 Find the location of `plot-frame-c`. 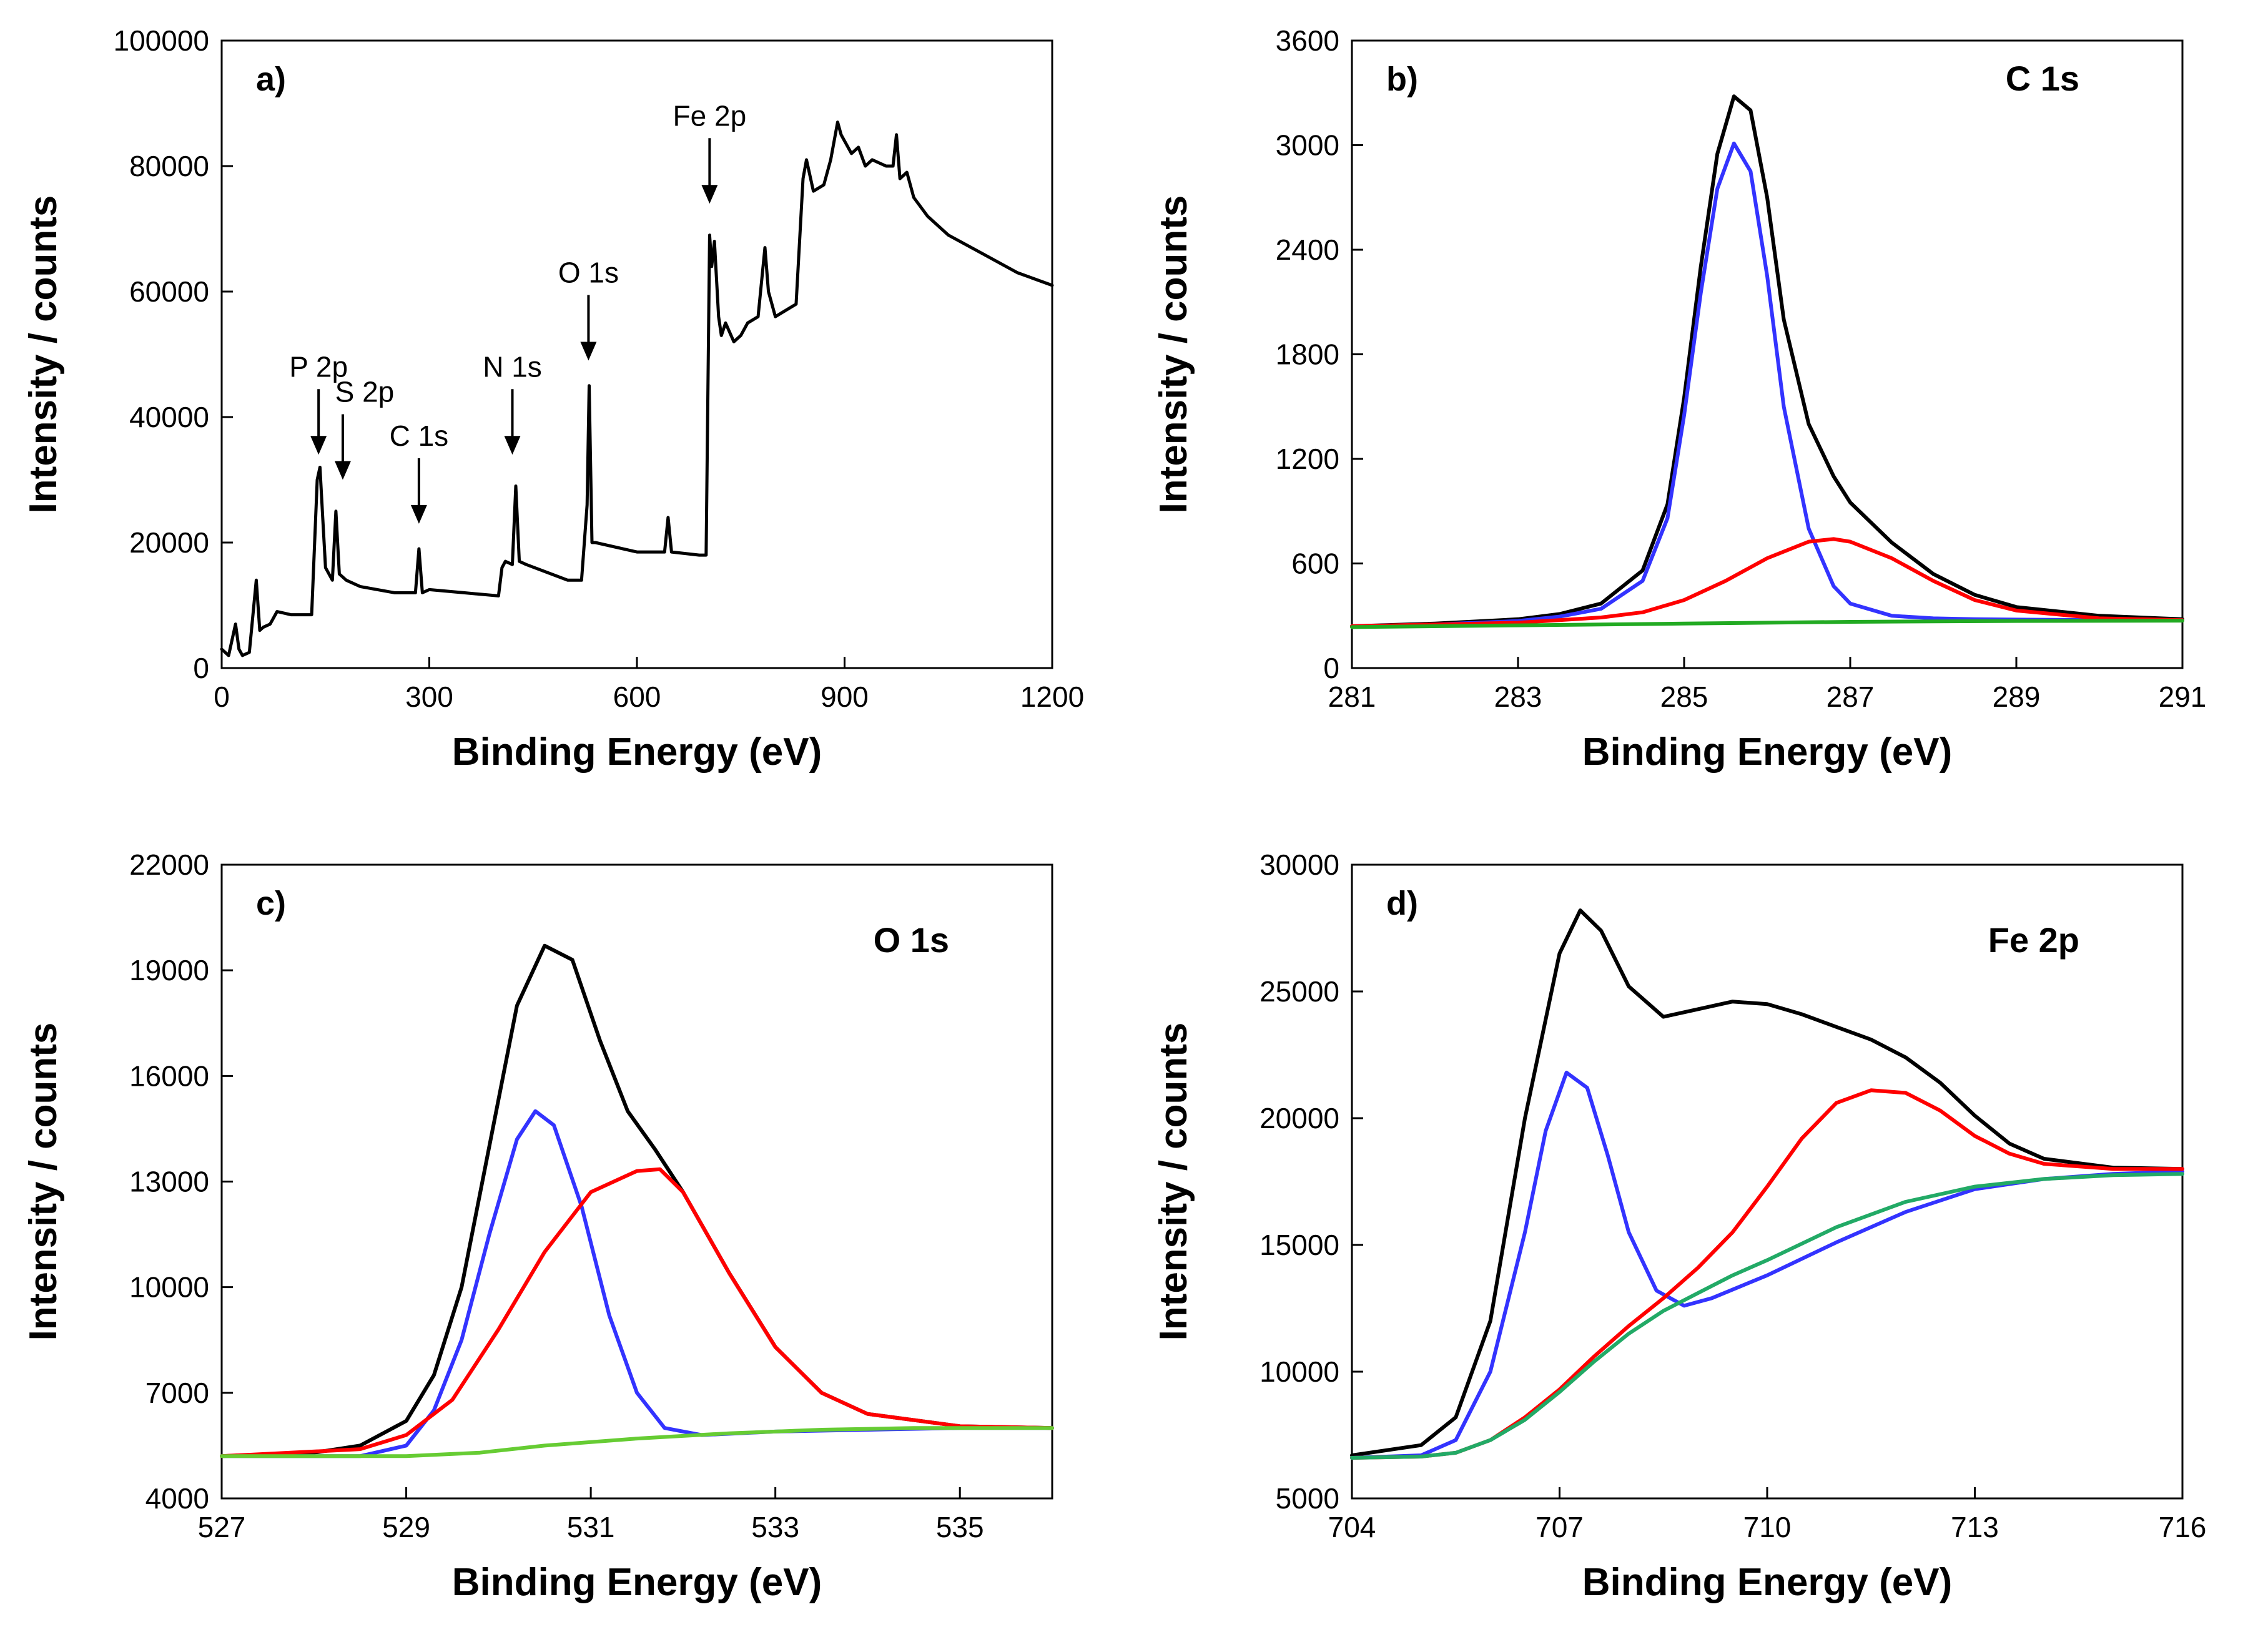

plot-frame-c is located at coordinates (636, 1181).